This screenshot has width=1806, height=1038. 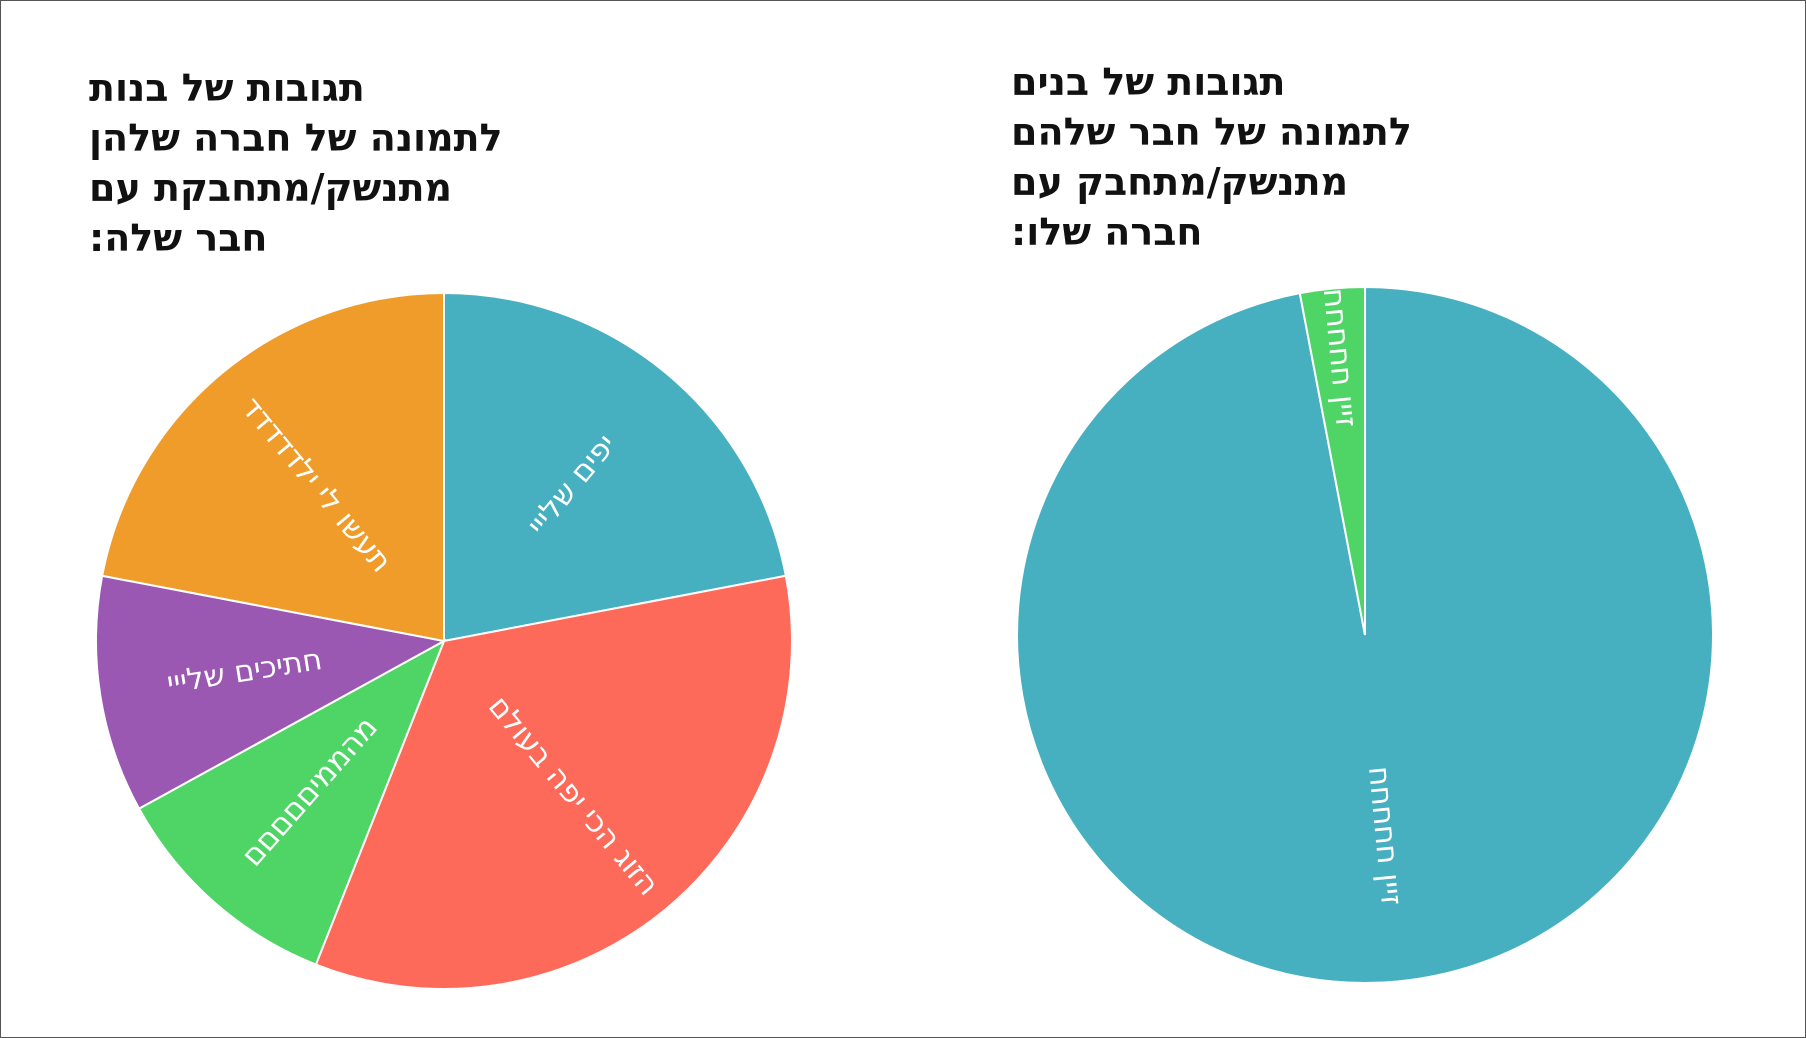 I want to click on title-line: תגובות של בנים, so click(x=1148, y=82).